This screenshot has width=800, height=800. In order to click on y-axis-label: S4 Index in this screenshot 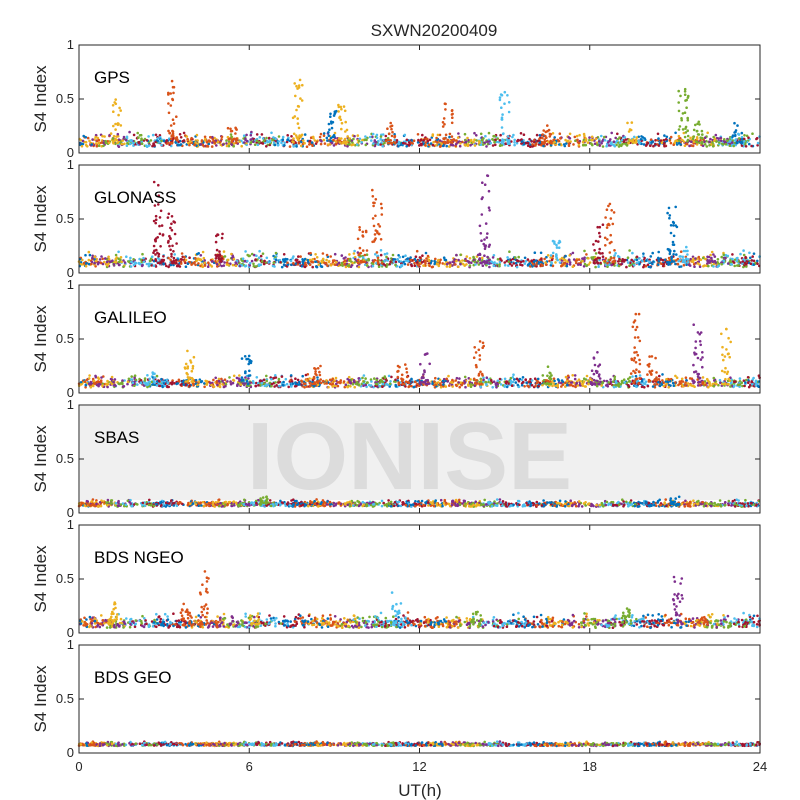, I will do `click(40, 219)`.